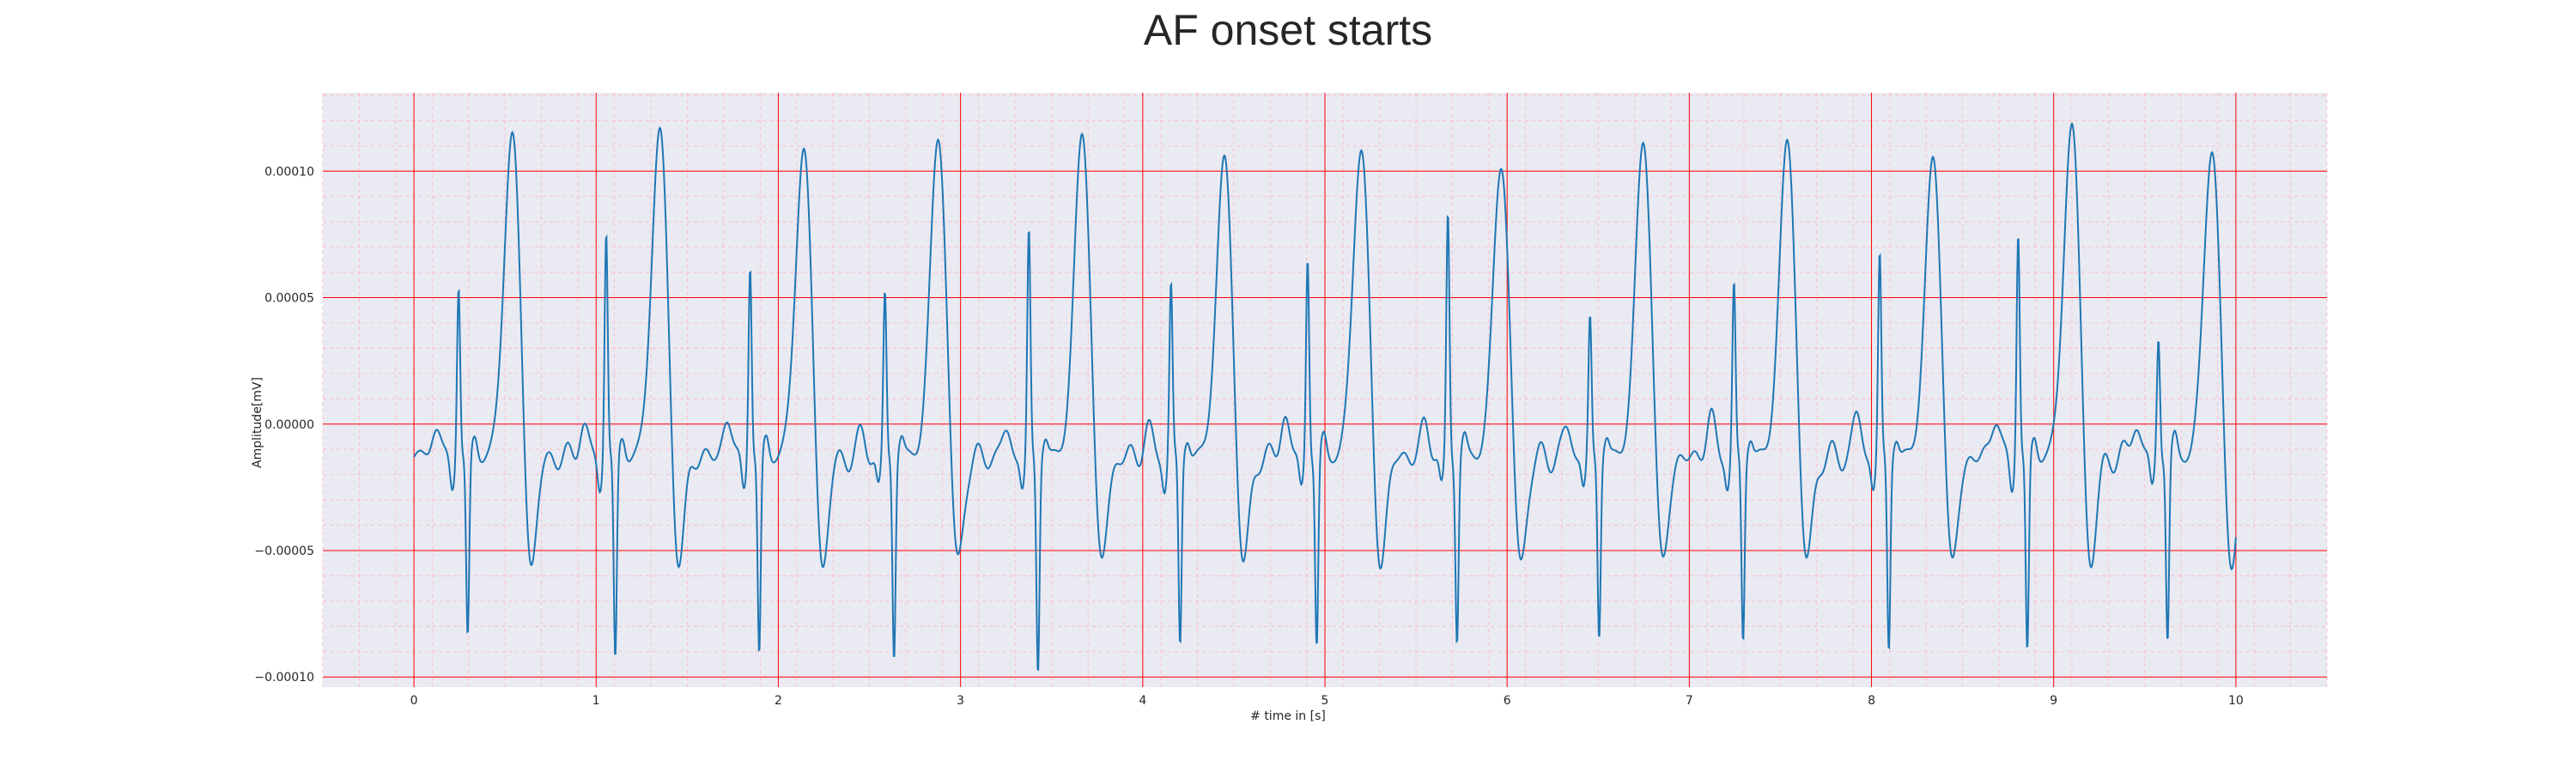  I want to click on y-axis-ticks: −0.00010 −0.00005 0.00000 0.00005 0.00010, so click(284, 425).